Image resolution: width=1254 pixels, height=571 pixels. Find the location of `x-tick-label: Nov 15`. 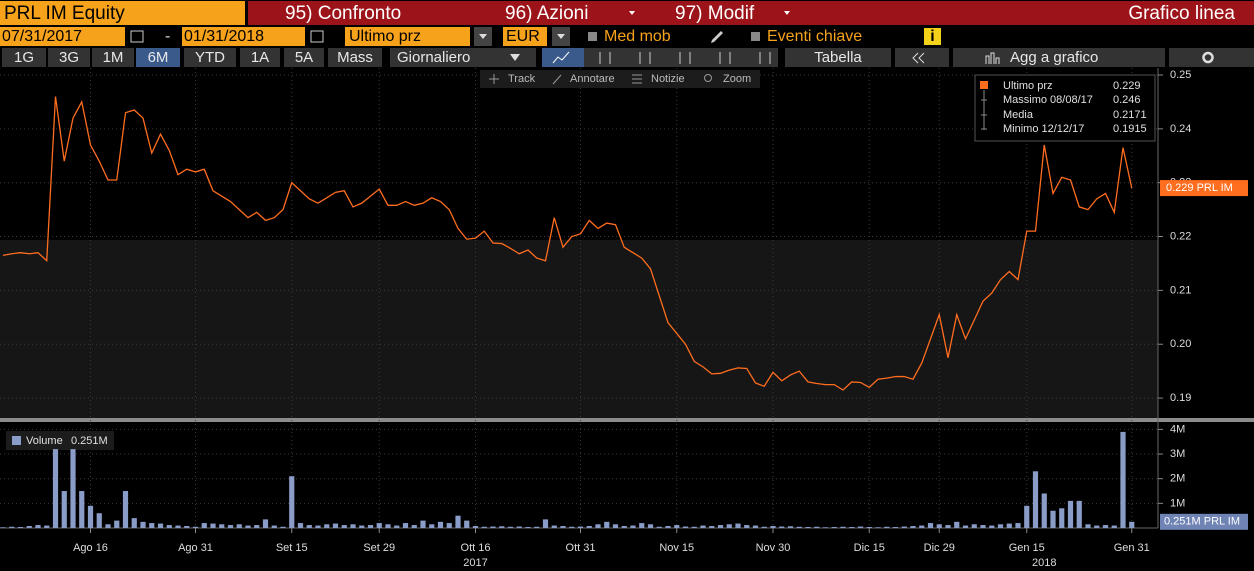

x-tick-label: Nov 15 is located at coordinates (676, 548).